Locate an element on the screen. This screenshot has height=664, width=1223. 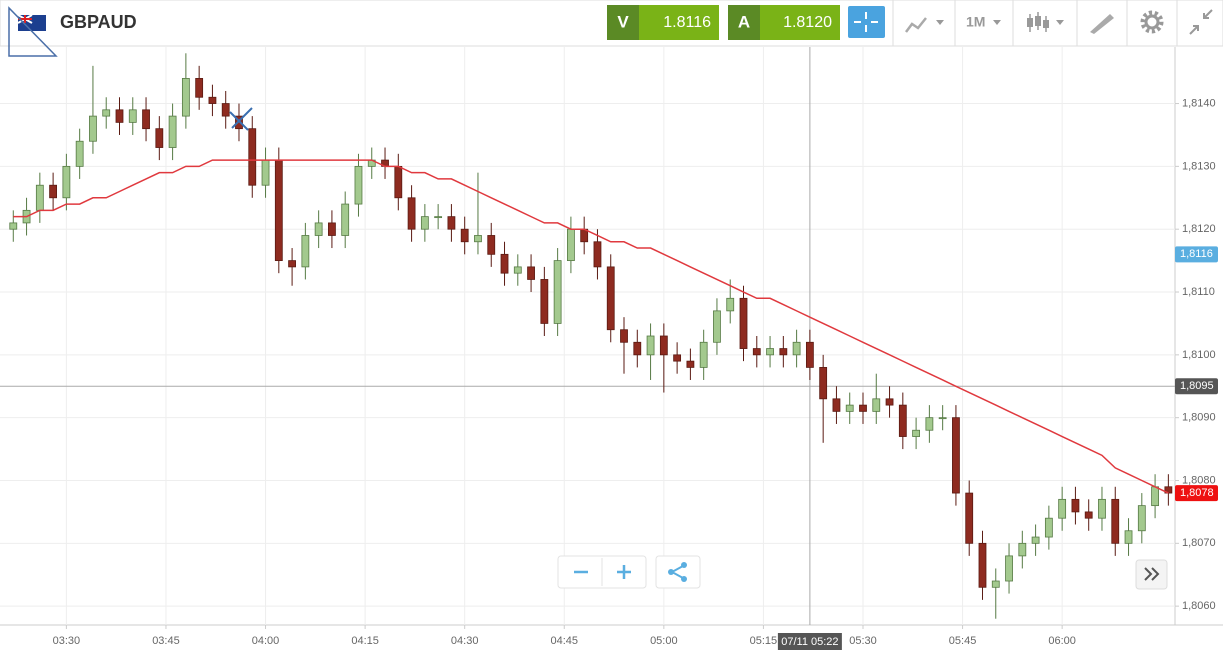
sell-label-box is located at coordinates (623, 22).